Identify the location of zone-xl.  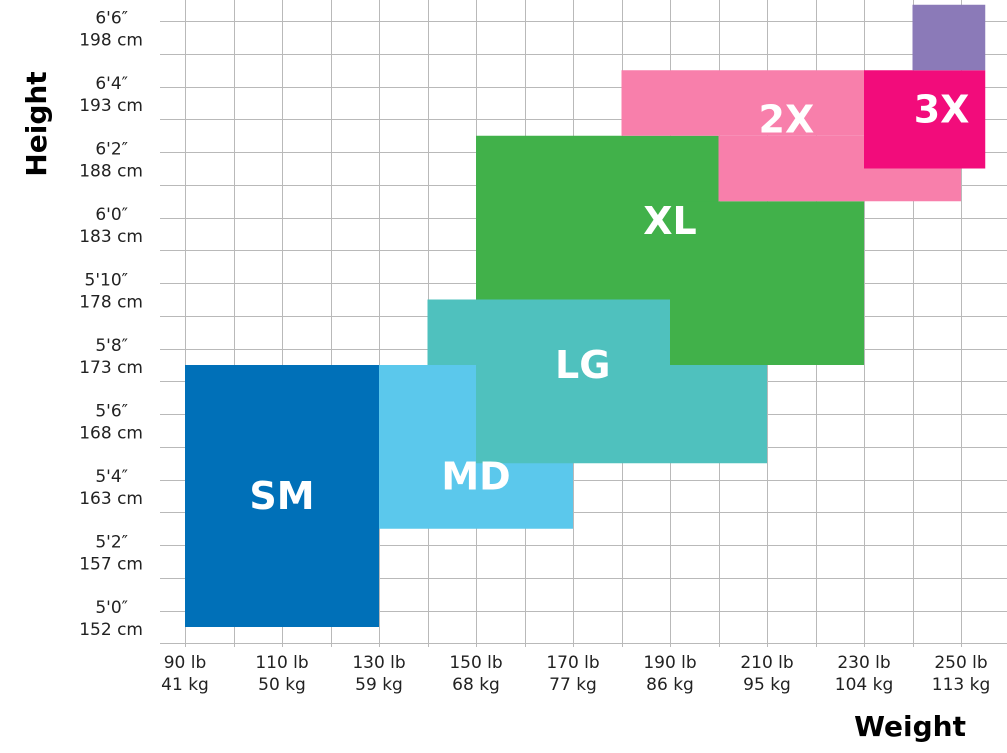
(670, 250).